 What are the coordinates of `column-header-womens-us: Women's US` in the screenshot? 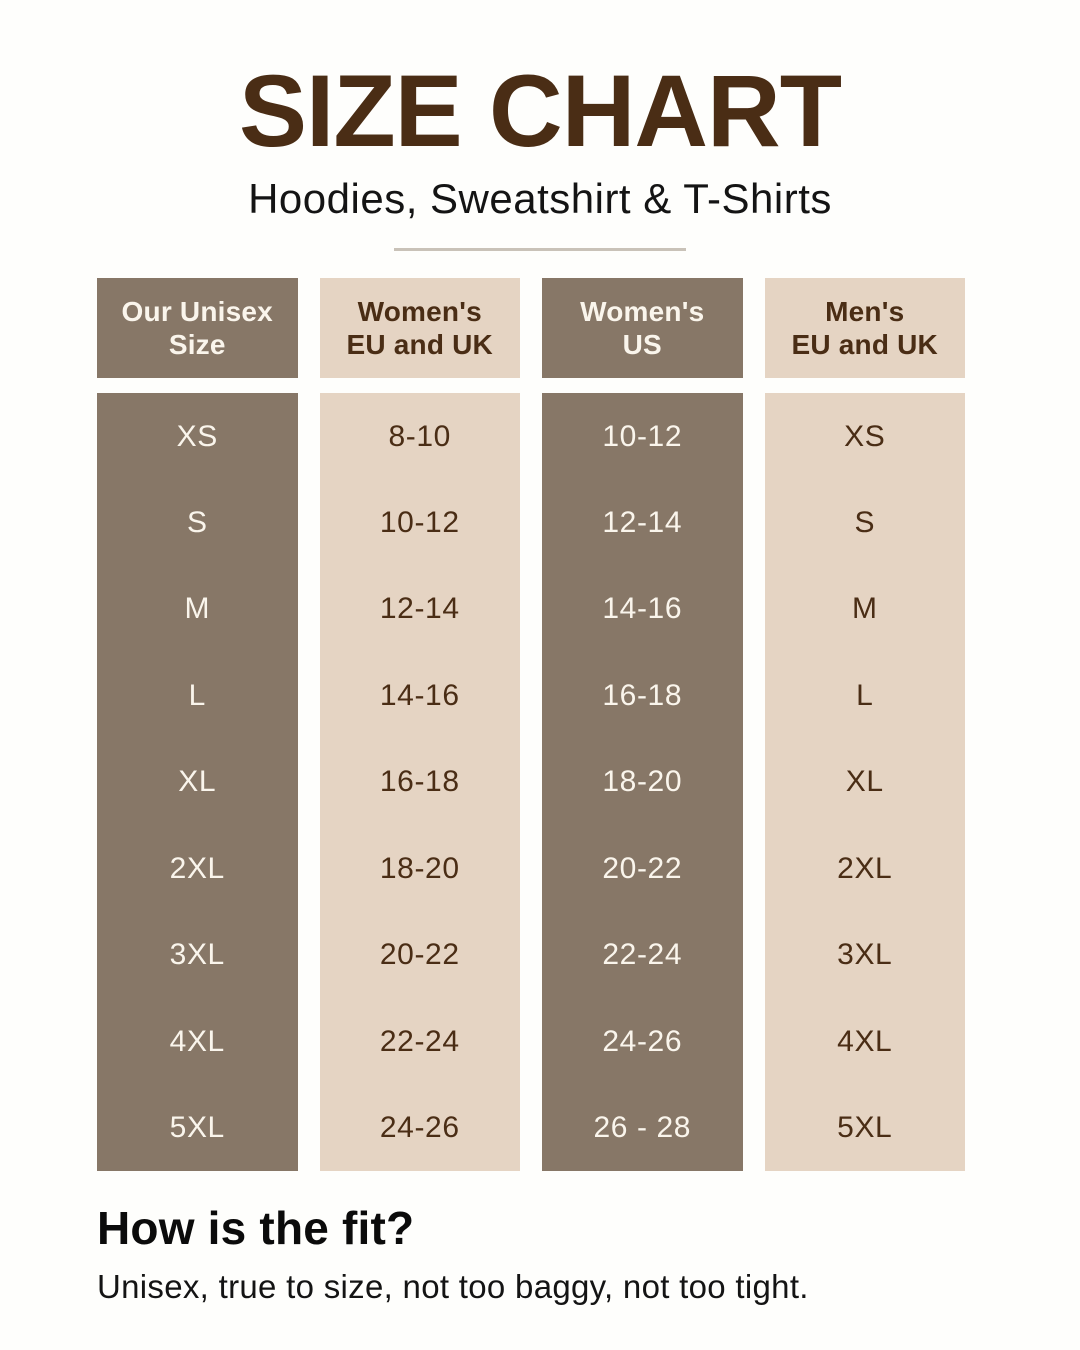 It's located at (642, 328).